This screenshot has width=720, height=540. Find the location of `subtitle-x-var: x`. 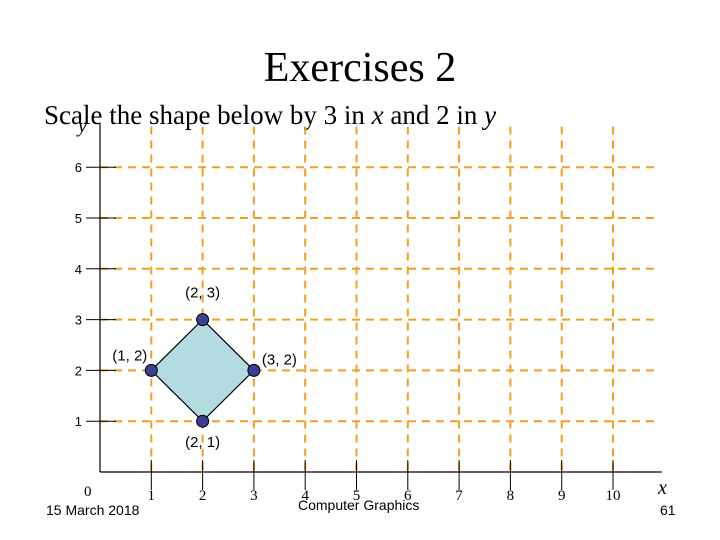

subtitle-x-var: x is located at coordinates (377, 115).